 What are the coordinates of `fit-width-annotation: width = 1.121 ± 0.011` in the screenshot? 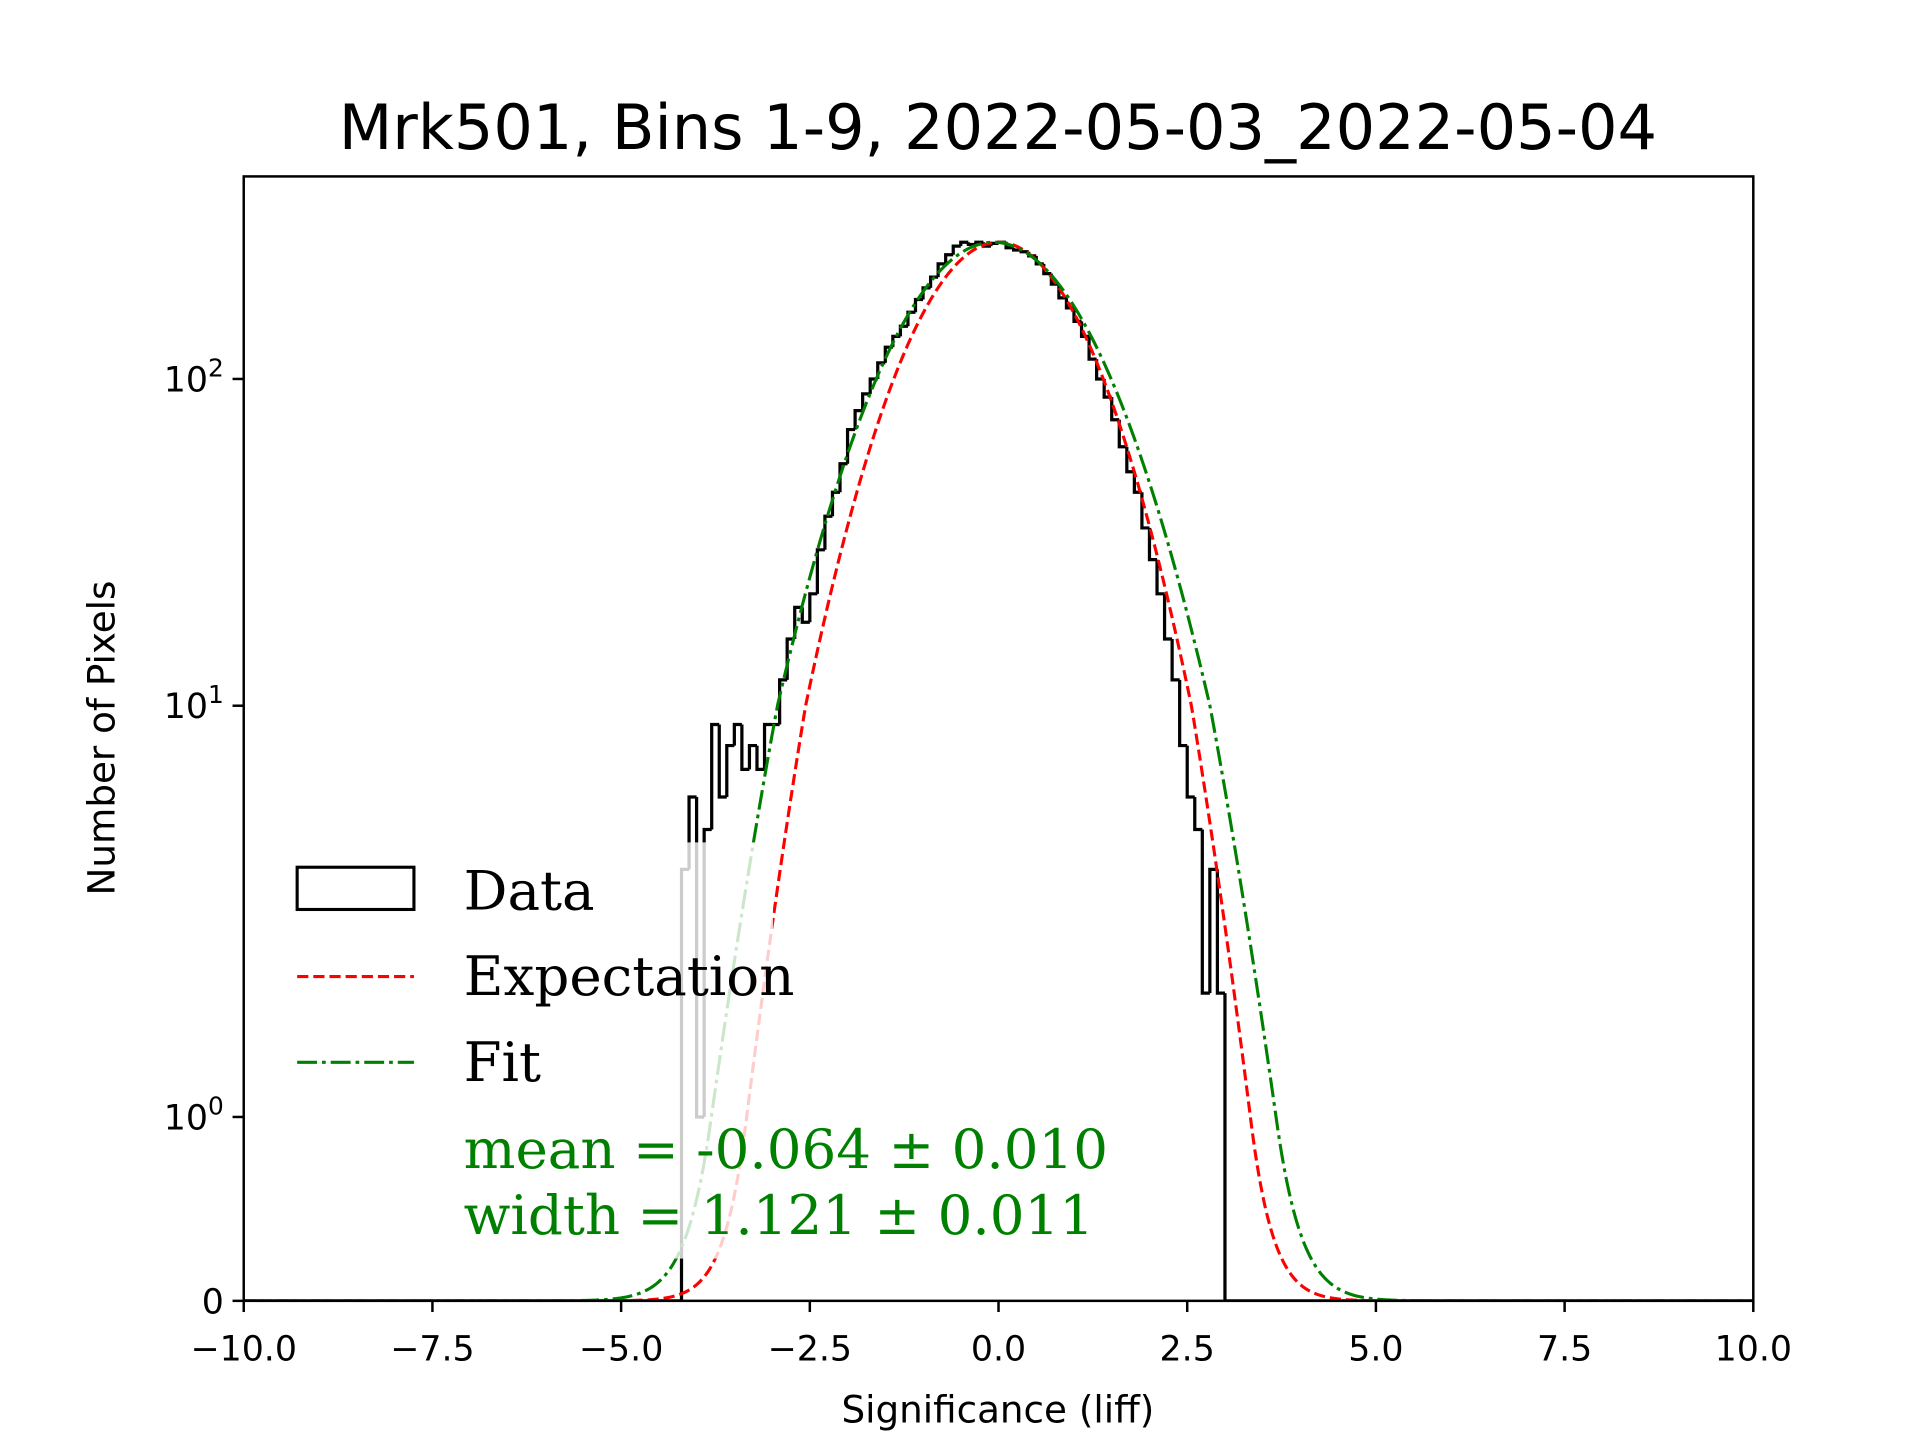 It's located at (779, 1215).